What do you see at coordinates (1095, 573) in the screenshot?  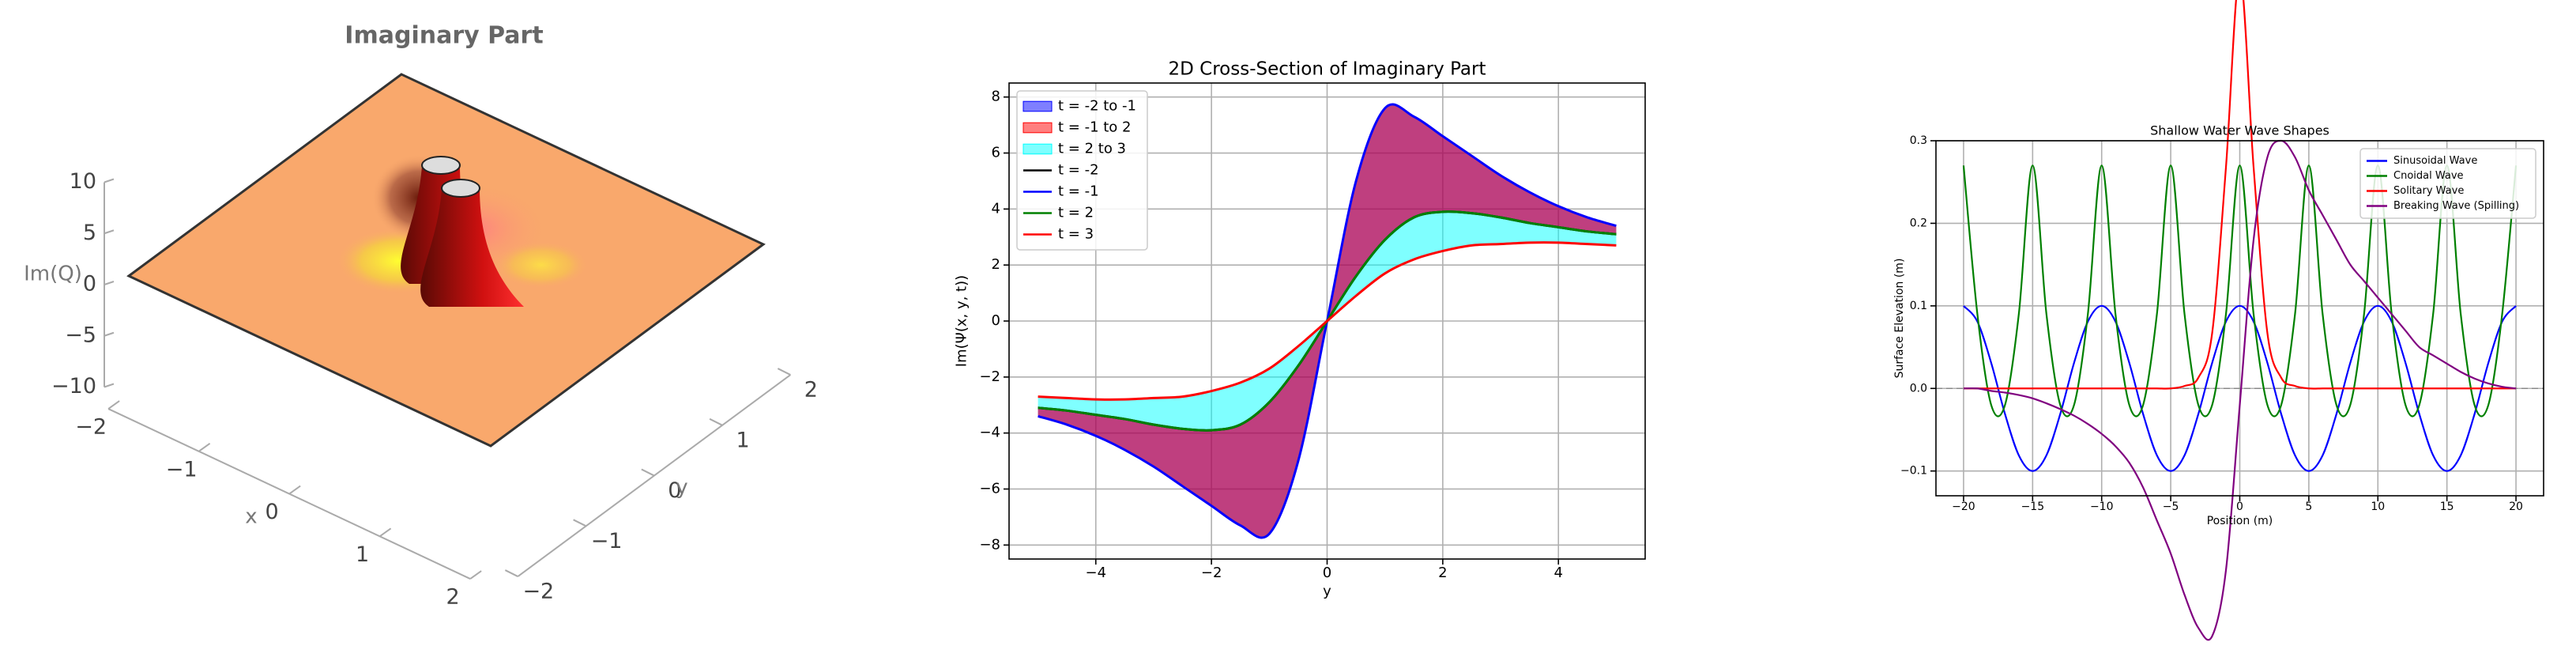 I see `x-tick-label: −4` at bounding box center [1095, 573].